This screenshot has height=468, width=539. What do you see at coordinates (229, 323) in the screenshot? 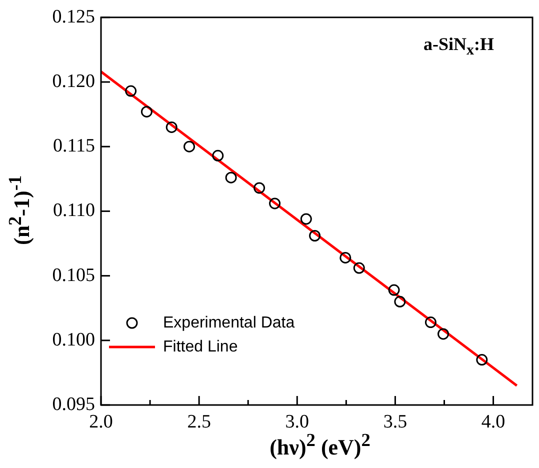
I see `legend-label: Experimental Data` at bounding box center [229, 323].